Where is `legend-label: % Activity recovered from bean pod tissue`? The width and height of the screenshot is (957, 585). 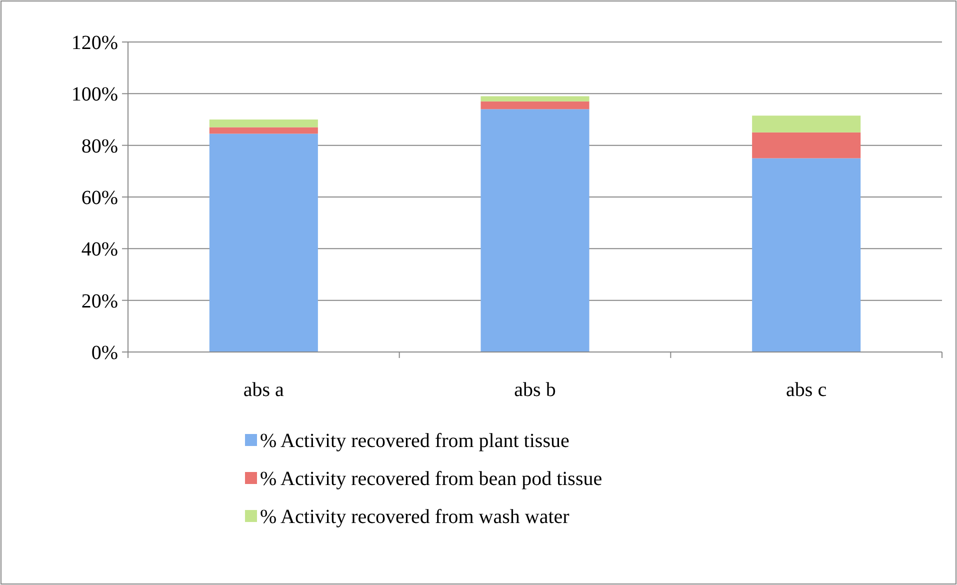 legend-label: % Activity recovered from bean pod tissue is located at coordinates (431, 479).